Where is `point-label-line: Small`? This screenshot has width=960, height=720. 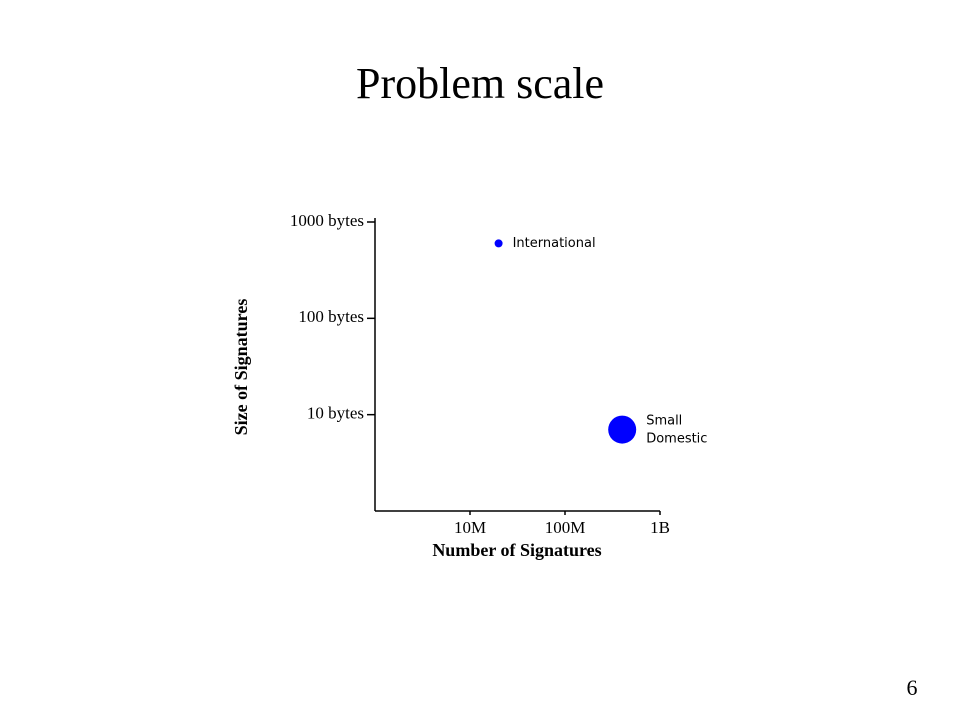
point-label-line: Small is located at coordinates (664, 420).